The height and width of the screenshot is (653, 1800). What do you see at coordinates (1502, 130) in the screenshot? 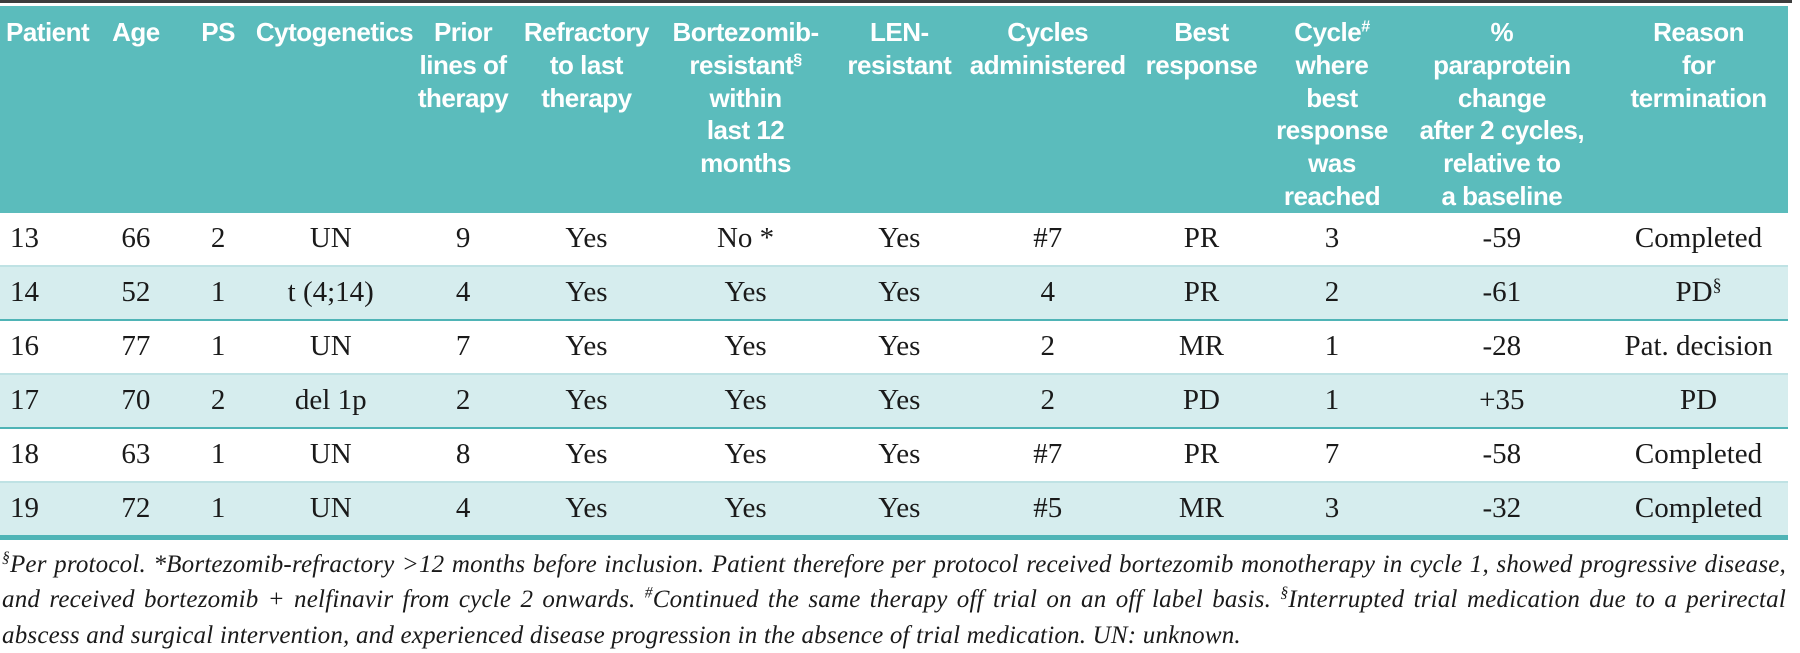
I see `header-line: after 2 cycles,` at bounding box center [1502, 130].